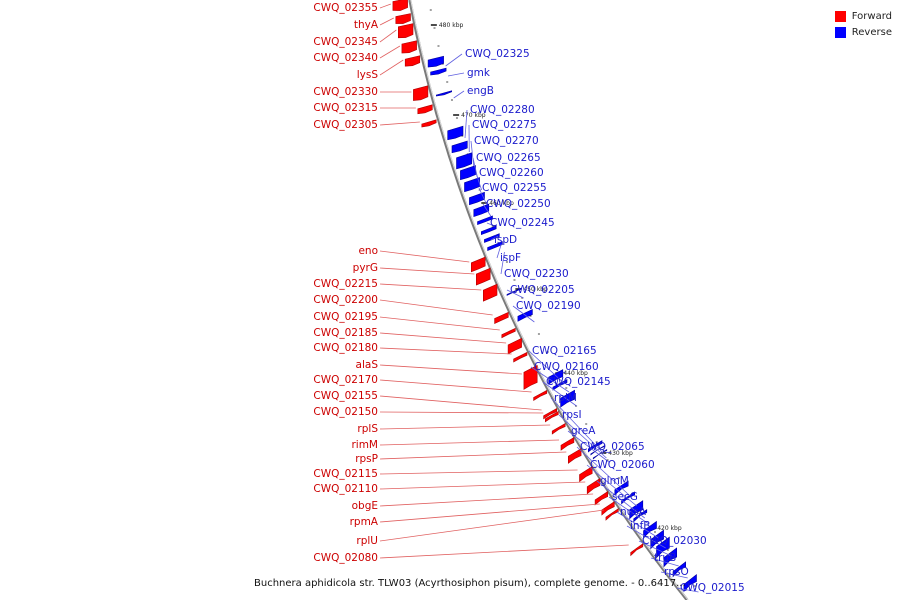 This screenshot has height=600, width=900. I want to click on gene-label-cwq-02275: CWQ_02275, so click(504, 125).